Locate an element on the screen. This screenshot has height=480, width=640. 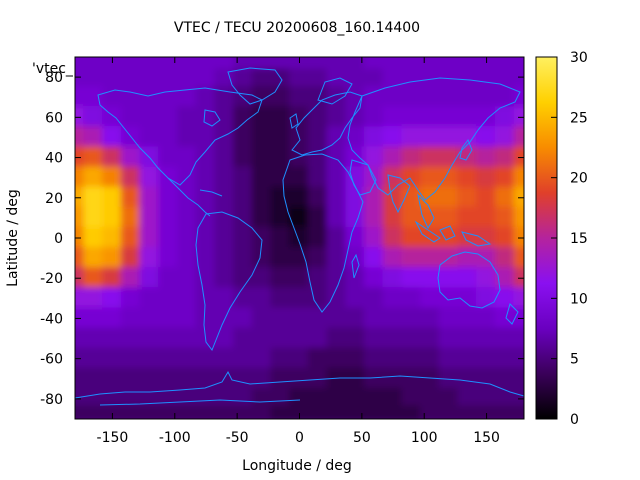
coastline-madagascar is located at coordinates (355, 266).